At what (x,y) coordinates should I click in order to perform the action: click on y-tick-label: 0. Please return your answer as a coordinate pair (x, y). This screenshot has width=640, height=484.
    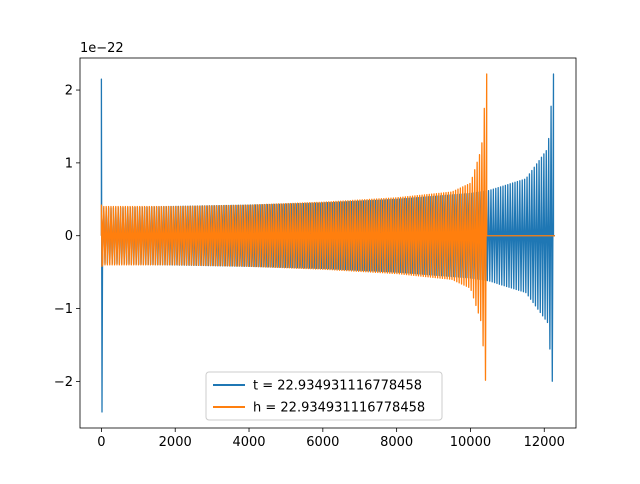
    Looking at the image, I should click on (69, 236).